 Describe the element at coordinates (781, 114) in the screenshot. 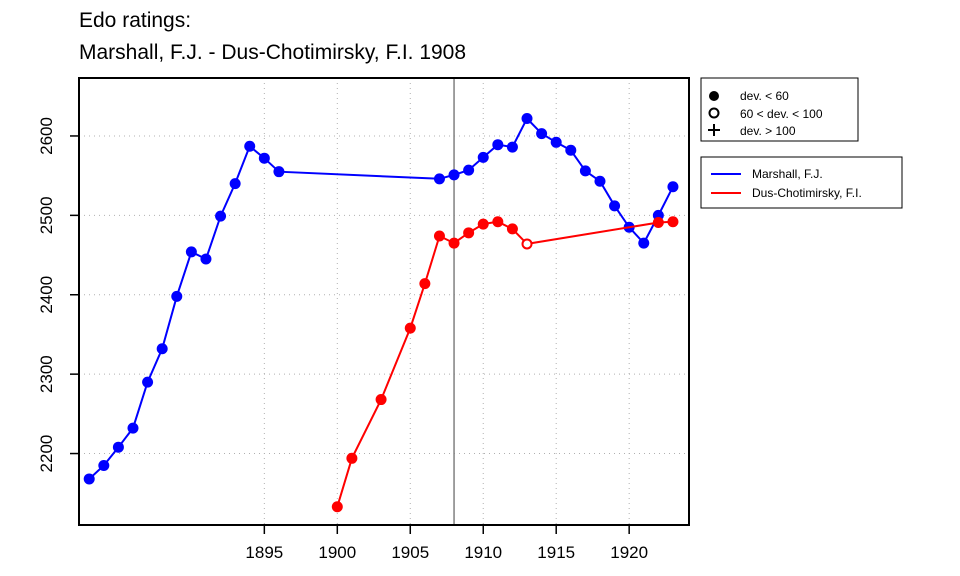

I see `deviation-legend-label-2: 60 < dev. < 100` at that location.